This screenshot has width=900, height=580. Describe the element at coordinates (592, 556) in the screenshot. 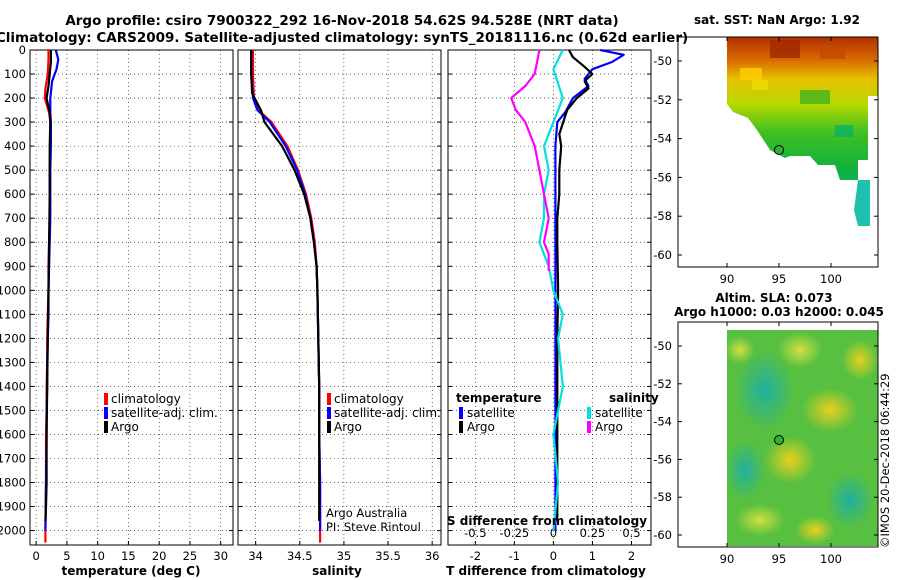

I see `x-tick-label: 1` at that location.